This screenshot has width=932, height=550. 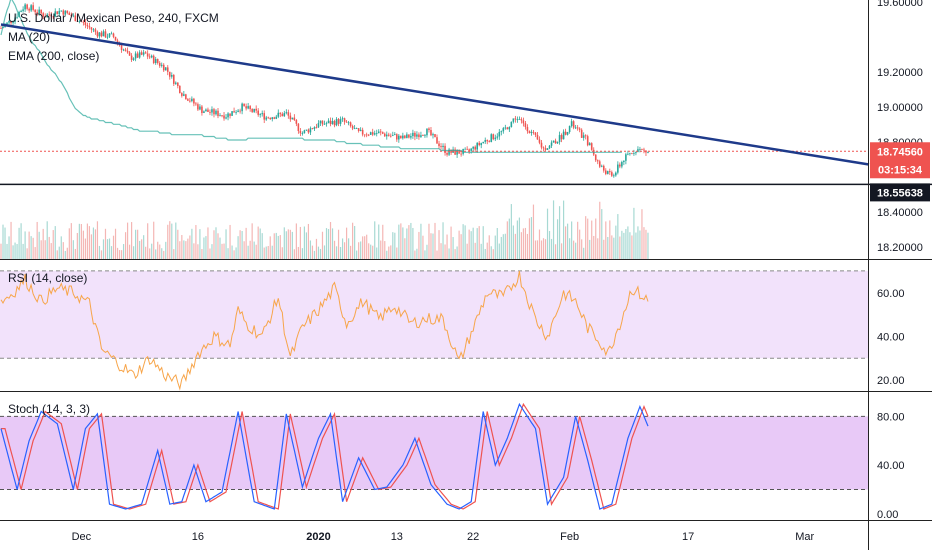 What do you see at coordinates (900, 170) in the screenshot?
I see `bar-countdown: 03:15:34` at bounding box center [900, 170].